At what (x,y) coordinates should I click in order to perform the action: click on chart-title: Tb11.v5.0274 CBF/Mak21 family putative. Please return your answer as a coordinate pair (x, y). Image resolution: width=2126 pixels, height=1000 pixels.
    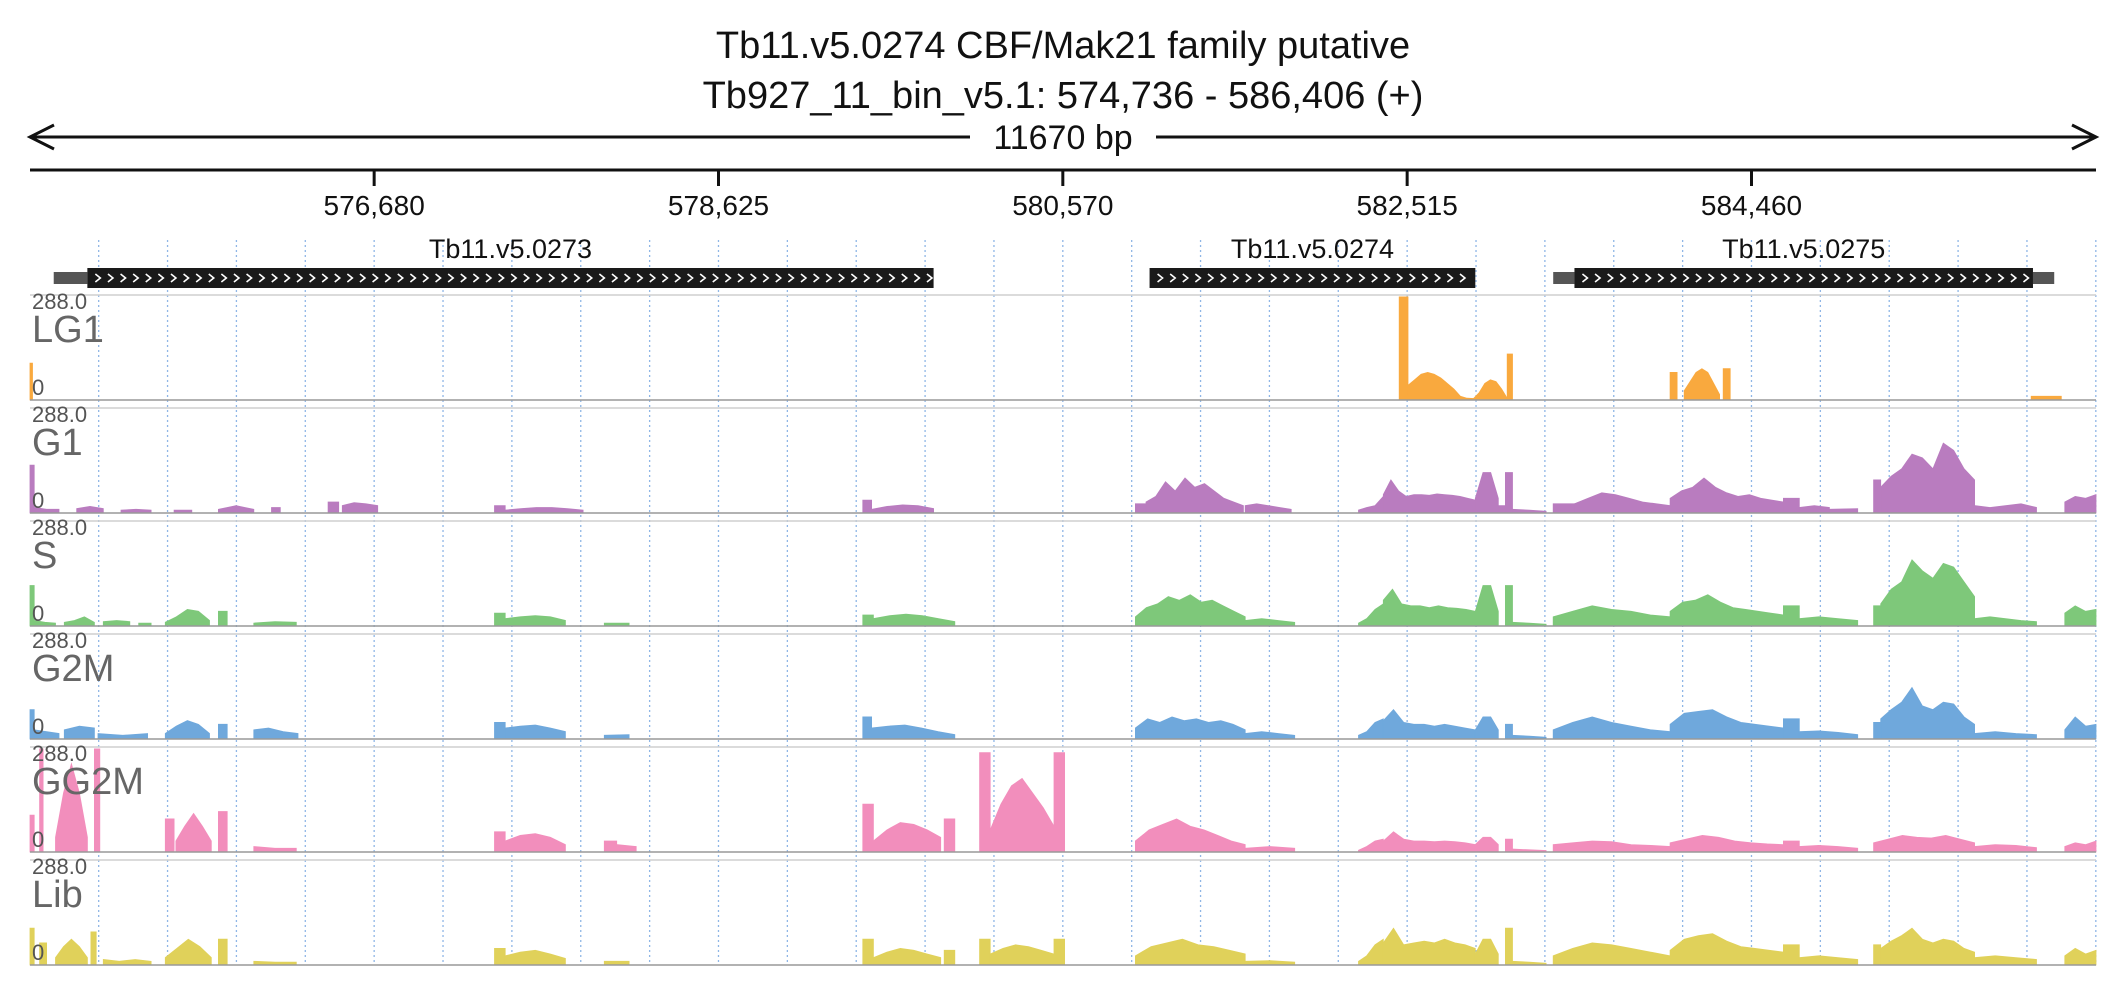
    Looking at the image, I should click on (1063, 46).